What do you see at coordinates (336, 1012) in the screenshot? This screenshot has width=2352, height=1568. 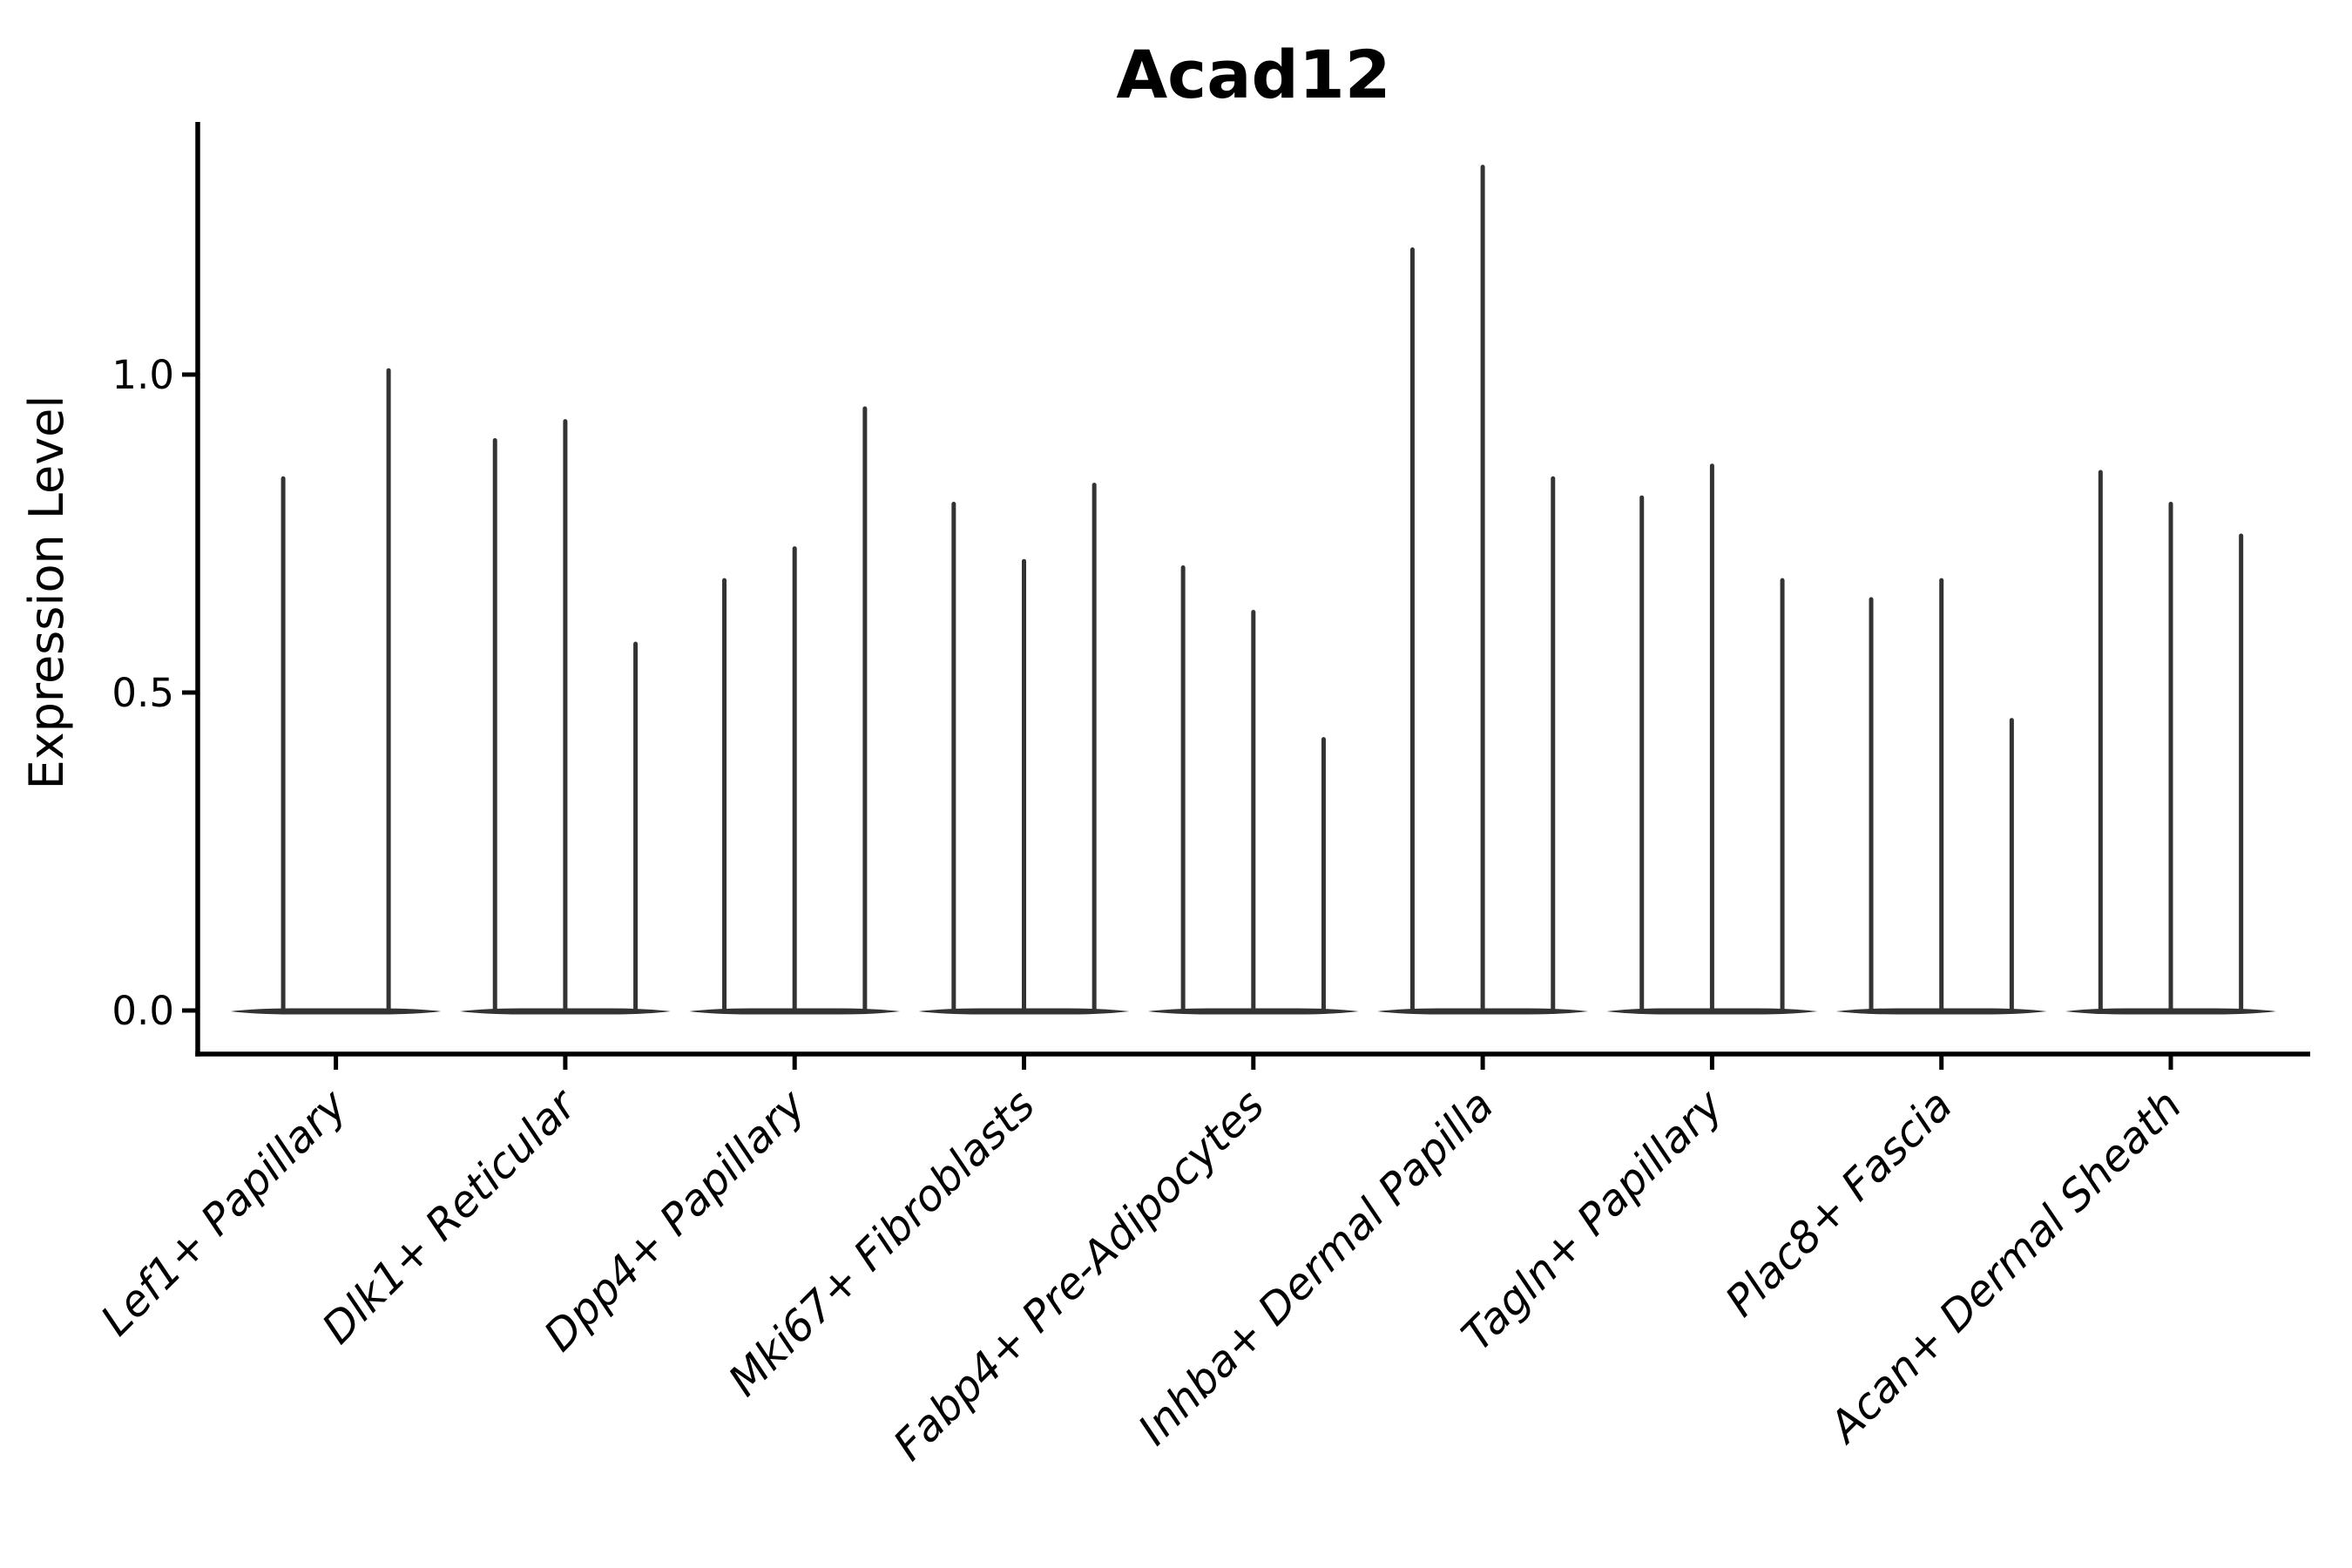 I see `violin-body` at bounding box center [336, 1012].